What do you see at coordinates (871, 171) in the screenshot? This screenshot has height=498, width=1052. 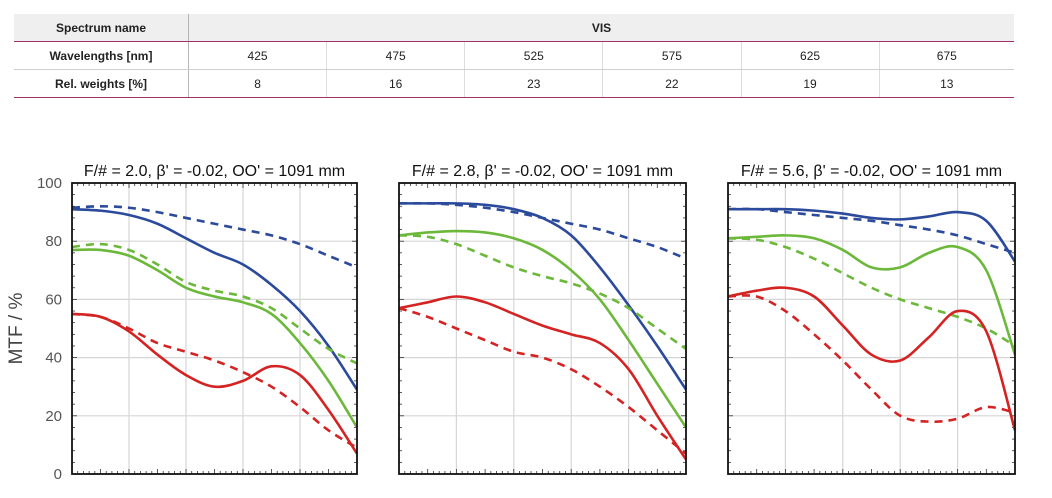 I see `plot-title: F/# = 5.6, β' = -0.02, OO' = 1091 mm` at bounding box center [871, 171].